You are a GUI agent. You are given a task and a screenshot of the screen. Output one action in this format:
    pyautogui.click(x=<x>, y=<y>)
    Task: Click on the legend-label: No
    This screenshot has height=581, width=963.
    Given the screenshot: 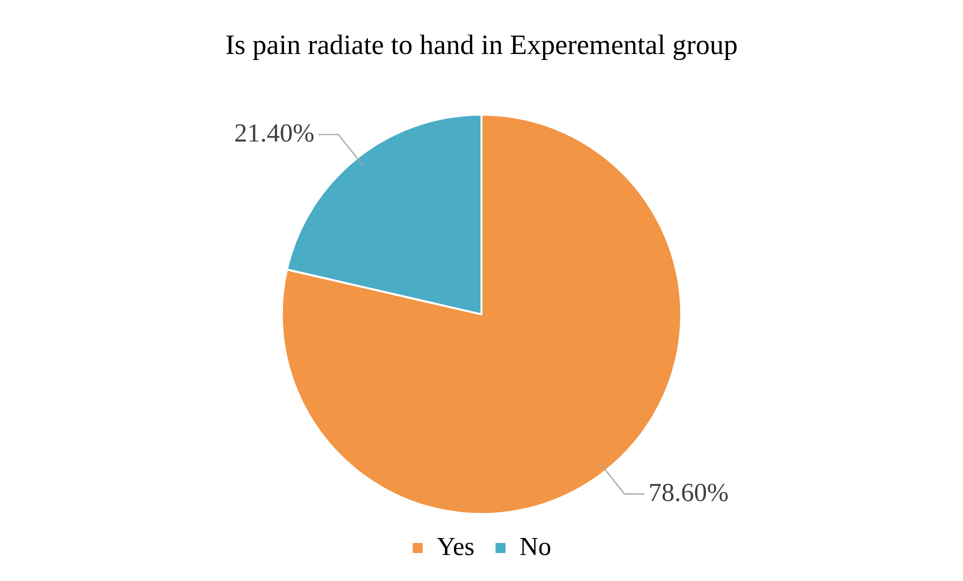 What is the action you would take?
    pyautogui.click(x=536, y=546)
    